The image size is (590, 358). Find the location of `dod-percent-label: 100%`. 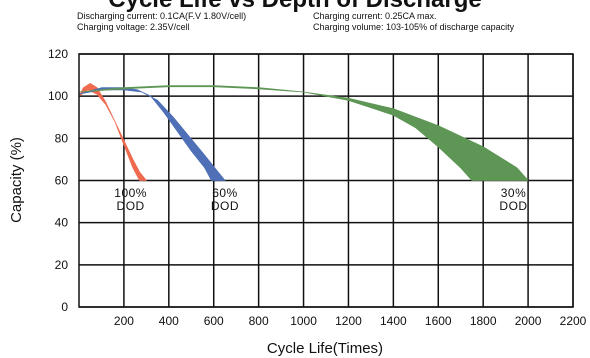

dod-percent-label: 100% is located at coordinates (130, 193).